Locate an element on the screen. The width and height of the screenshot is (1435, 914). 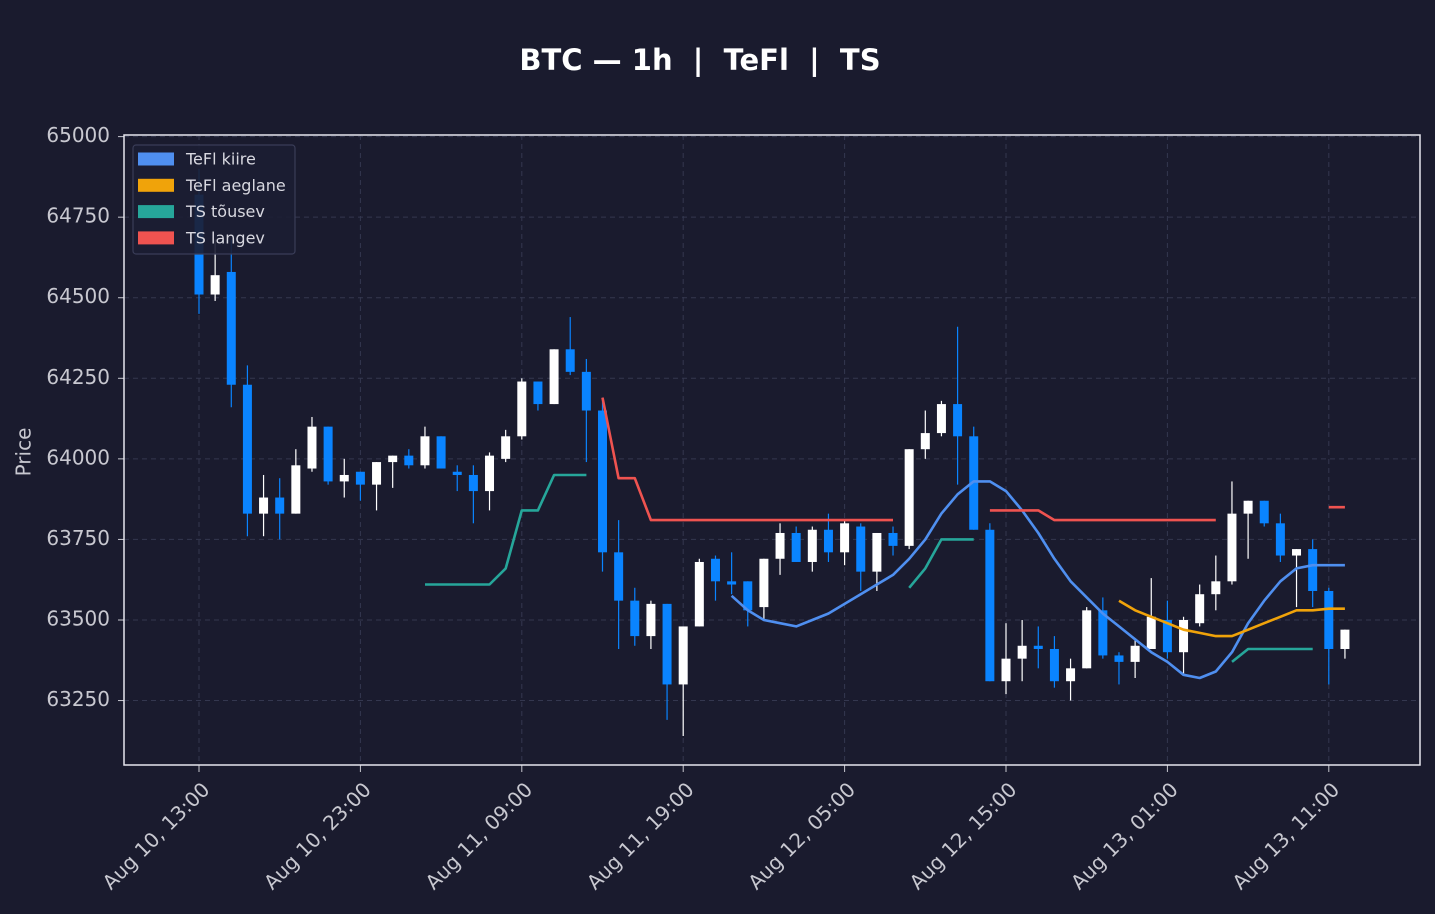
legend-label: TS tõusev is located at coordinates (225, 211).